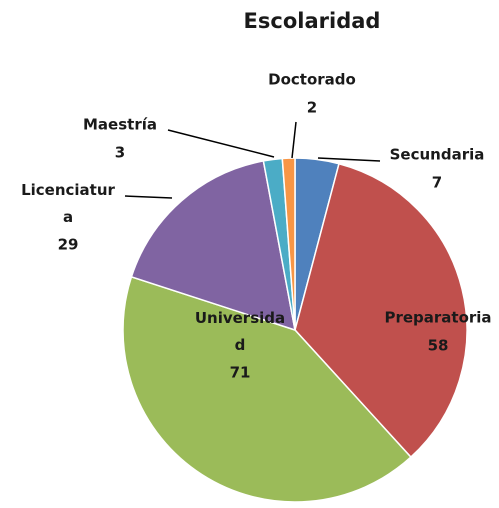 Image resolution: width=499 pixels, height=508 pixels. I want to click on slice-label: Maestría, so click(120, 125).